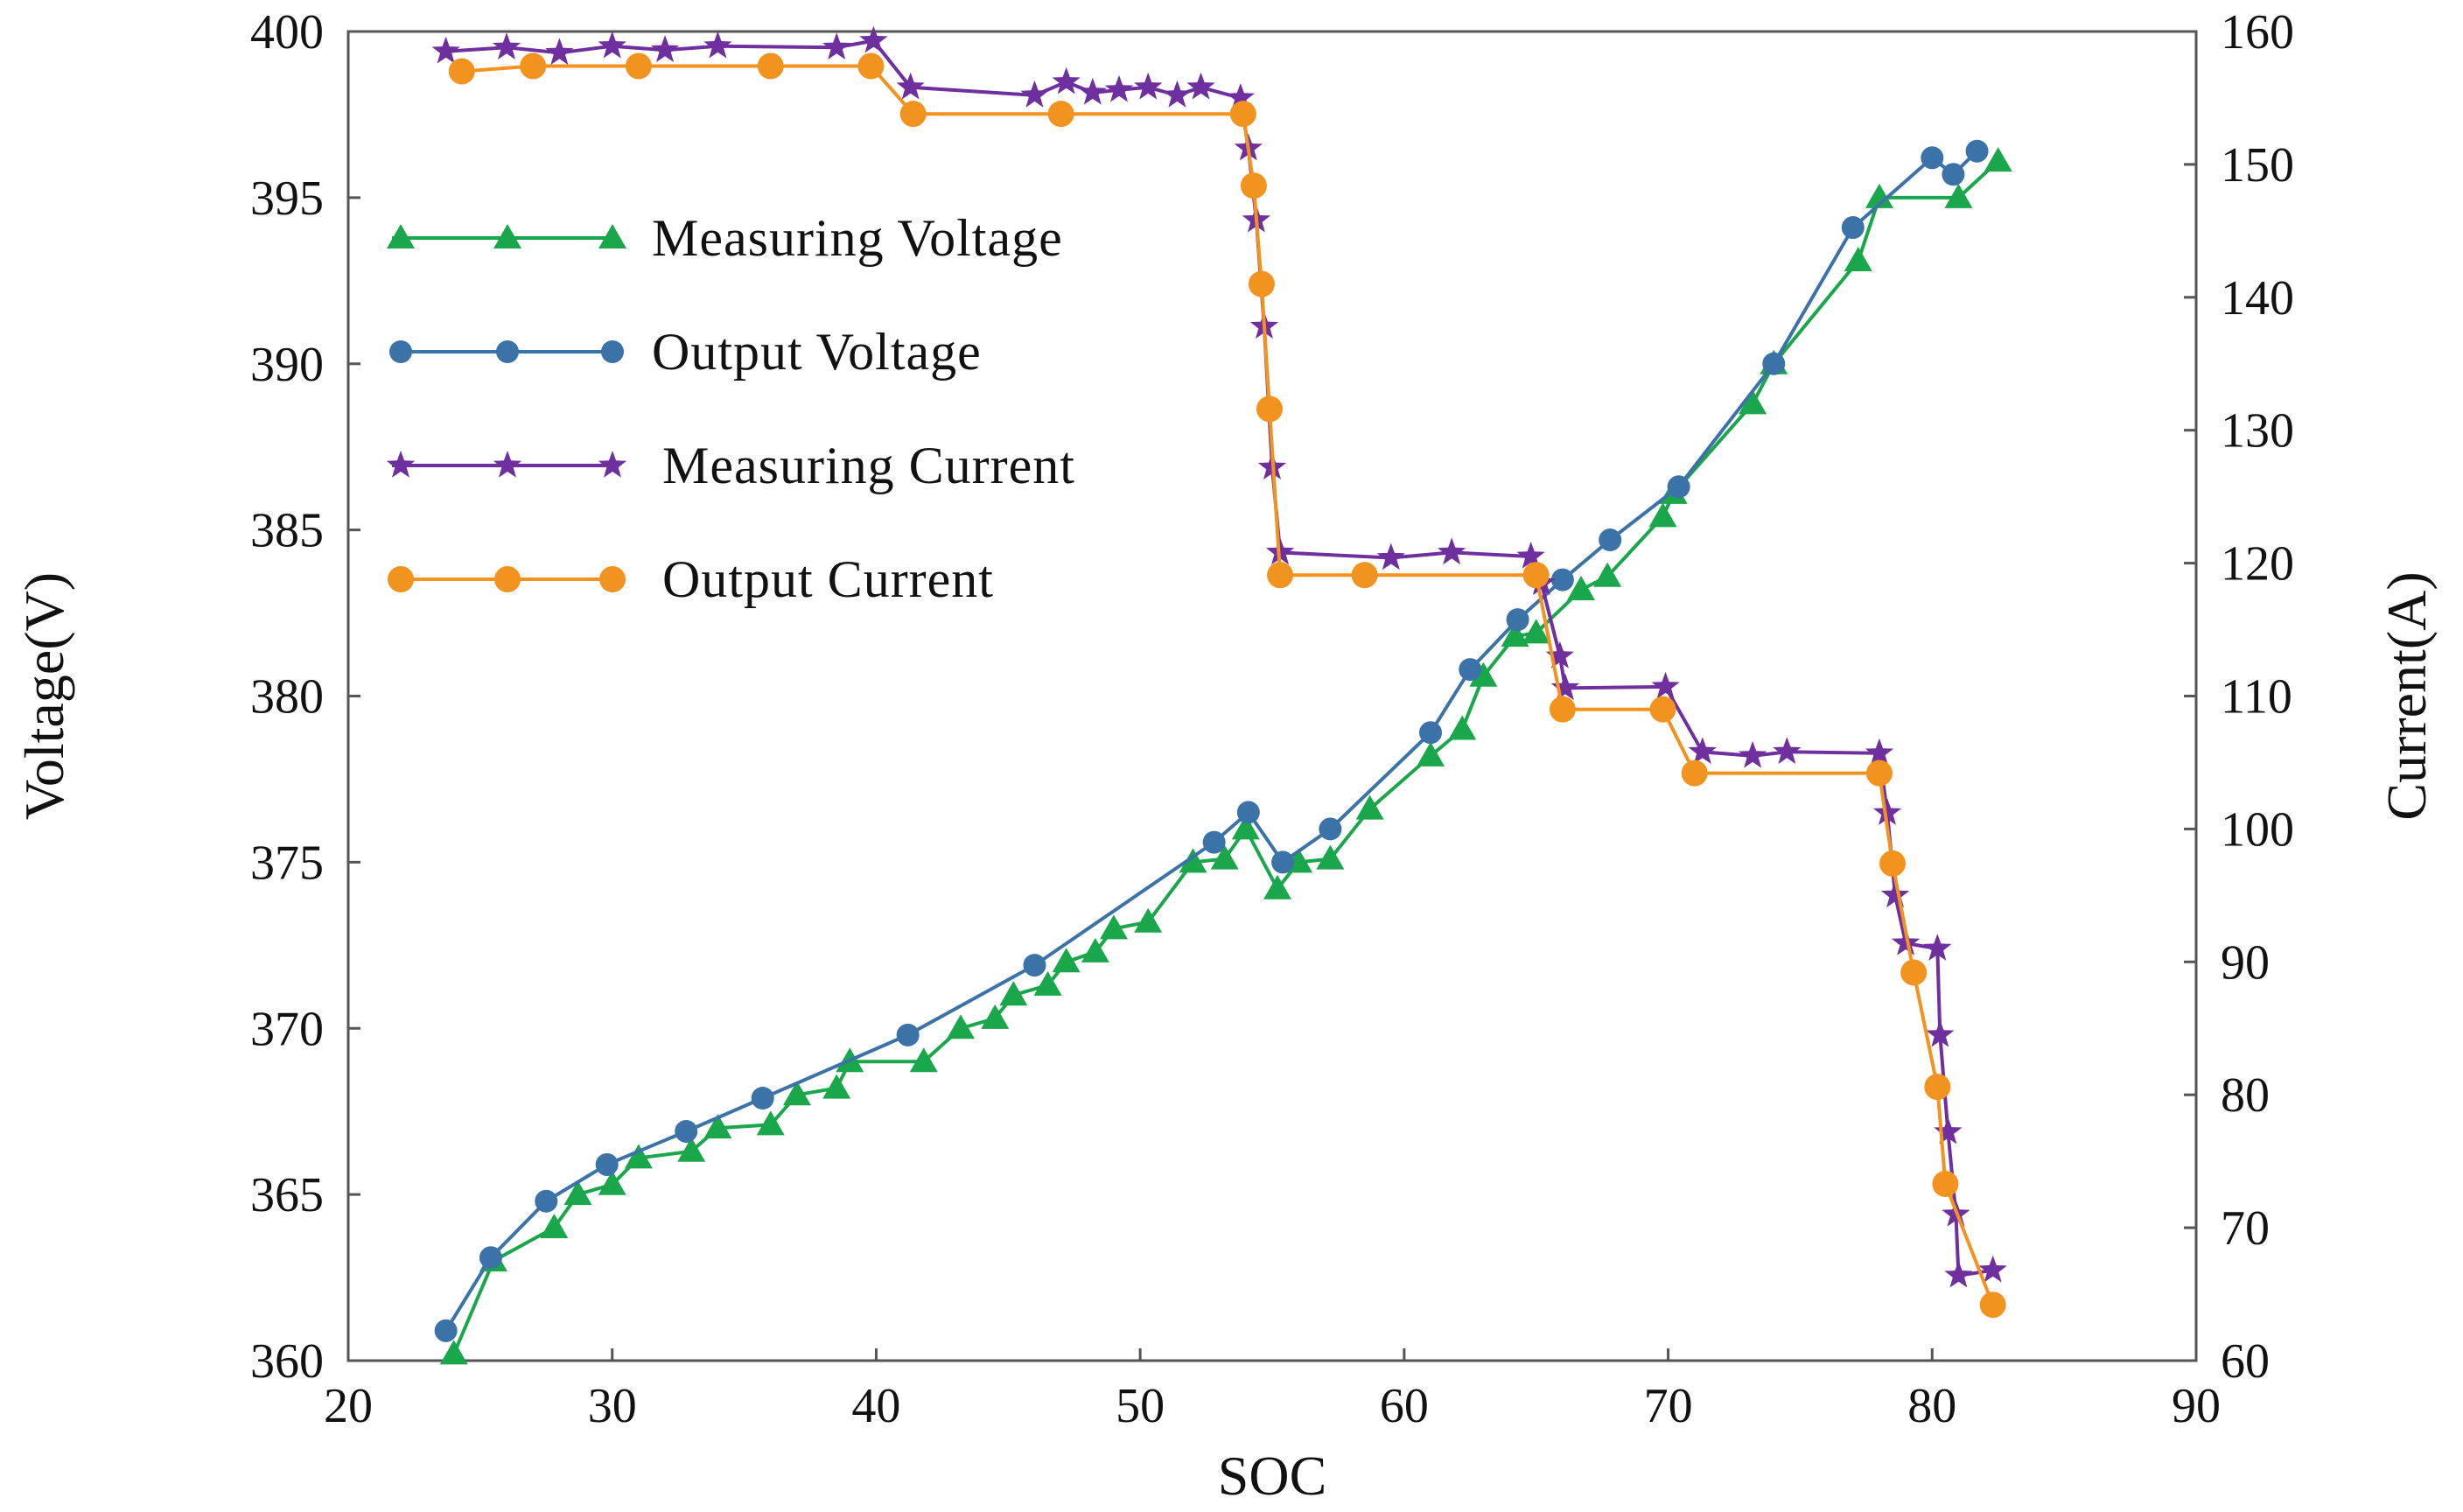 The width and height of the screenshot is (2463, 1512). Describe the element at coordinates (875, 1406) in the screenshot. I see `x-tick-label: 40` at that location.